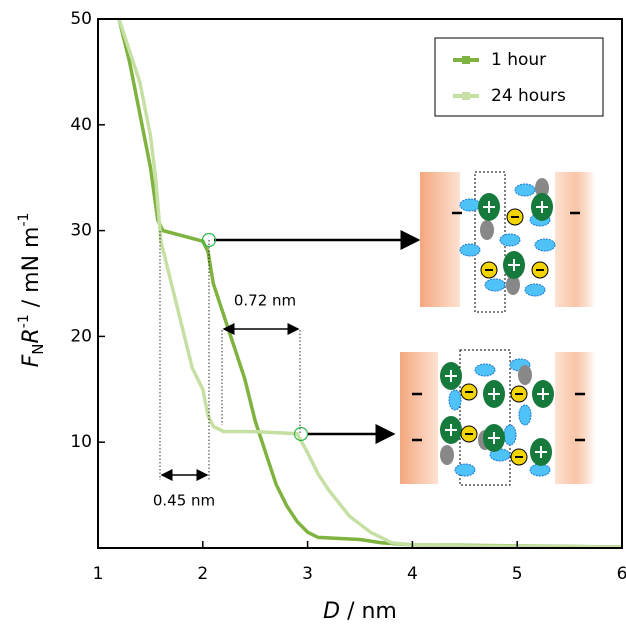 The height and width of the screenshot is (631, 626). Describe the element at coordinates (38, 349) in the screenshot. I see `label-part: N` at that location.